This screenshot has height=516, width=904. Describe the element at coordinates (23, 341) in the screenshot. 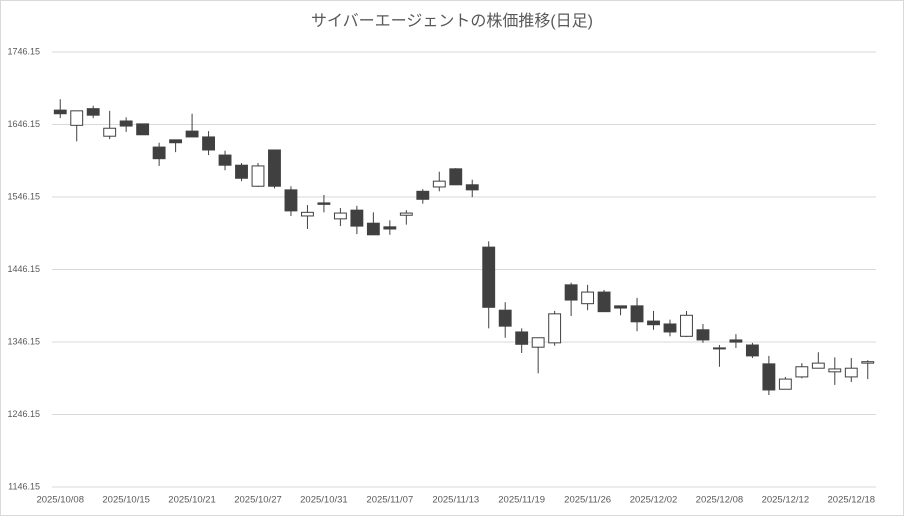

I see `y-tick-label: 1346.15` at that location.